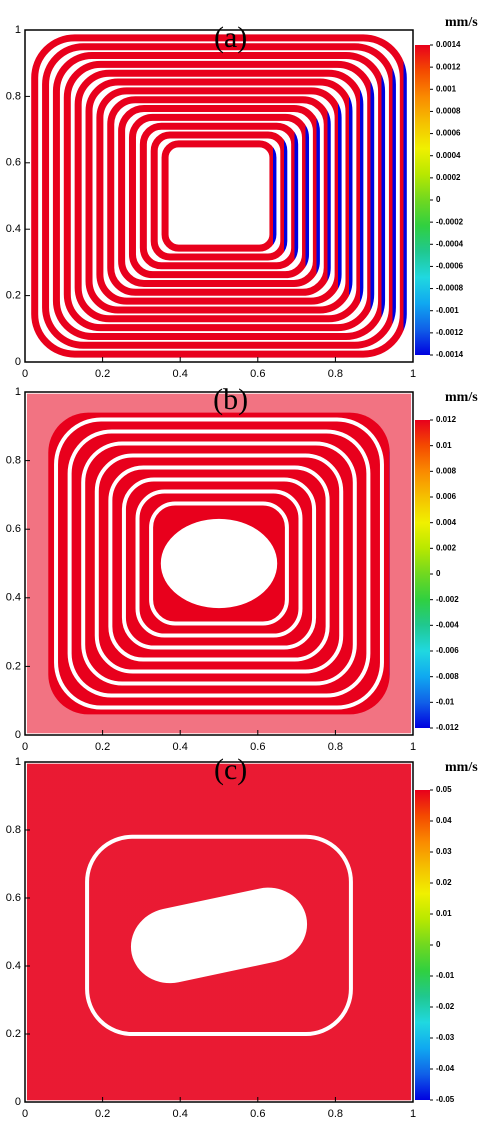 This screenshot has width=492, height=1124. I want to click on colorbar-tick-label: -0.001, so click(447, 310).